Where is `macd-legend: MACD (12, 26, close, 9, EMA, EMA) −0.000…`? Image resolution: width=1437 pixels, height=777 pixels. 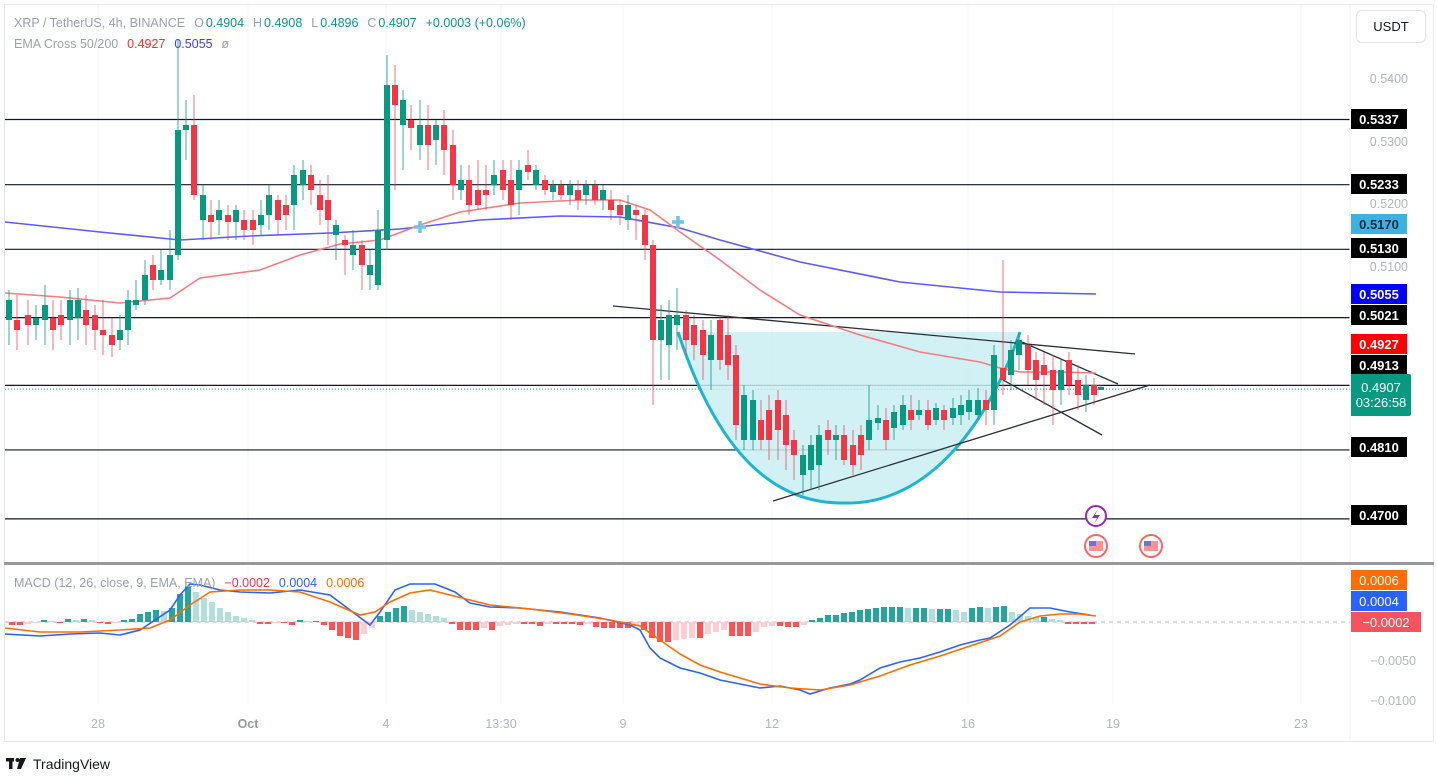
macd-legend: MACD (12, 26, close, 9, EMA, EMA) −0.000… is located at coordinates (190, 583).